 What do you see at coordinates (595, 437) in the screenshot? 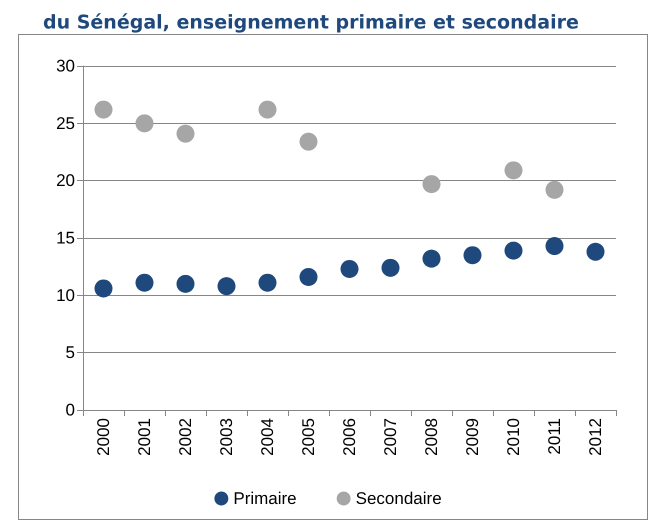
I see `x-tick-label: 2012` at bounding box center [595, 437].